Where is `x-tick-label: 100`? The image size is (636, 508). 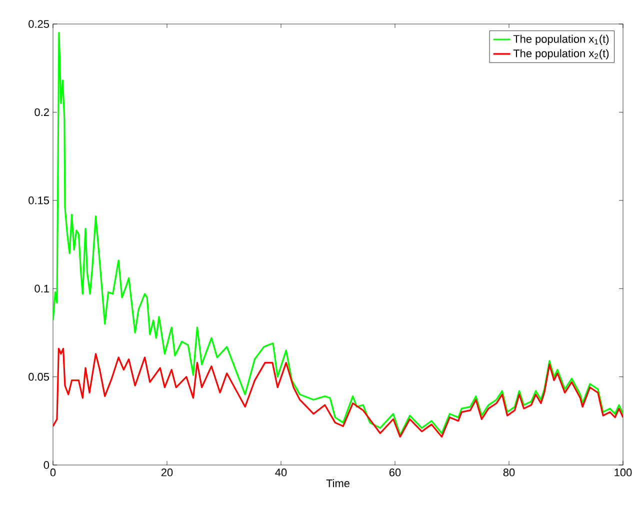 x-tick-label: 100 is located at coordinates (623, 472).